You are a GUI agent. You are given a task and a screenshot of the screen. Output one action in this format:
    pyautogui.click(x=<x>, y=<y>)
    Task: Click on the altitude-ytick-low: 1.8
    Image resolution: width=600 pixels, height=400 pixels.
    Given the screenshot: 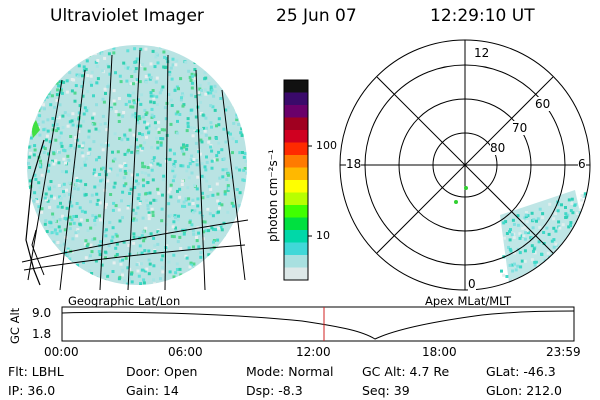 What is the action you would take?
    pyautogui.click(x=42, y=334)
    